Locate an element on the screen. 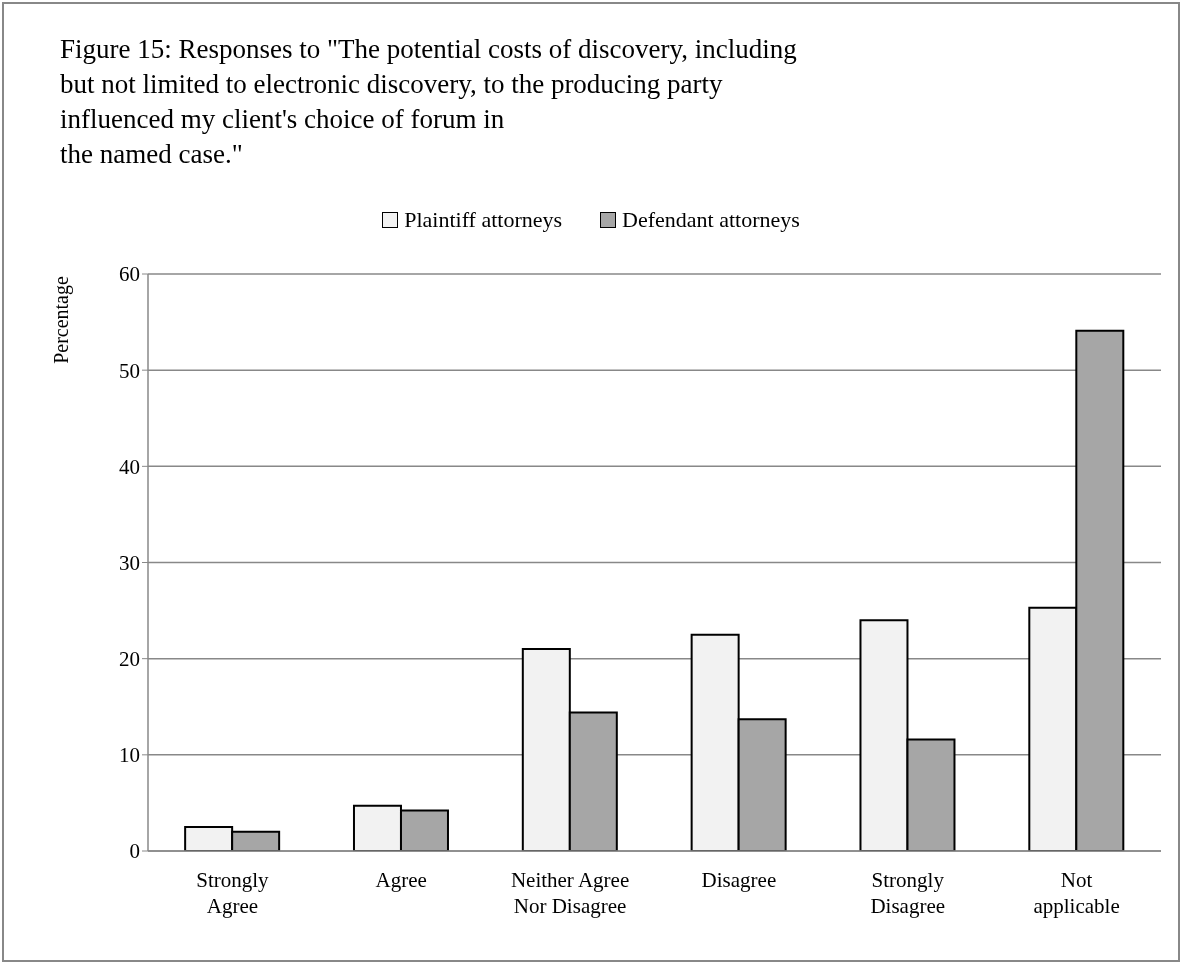 The image size is (1182, 963). y-tick-label: 60 is located at coordinates (129, 274).